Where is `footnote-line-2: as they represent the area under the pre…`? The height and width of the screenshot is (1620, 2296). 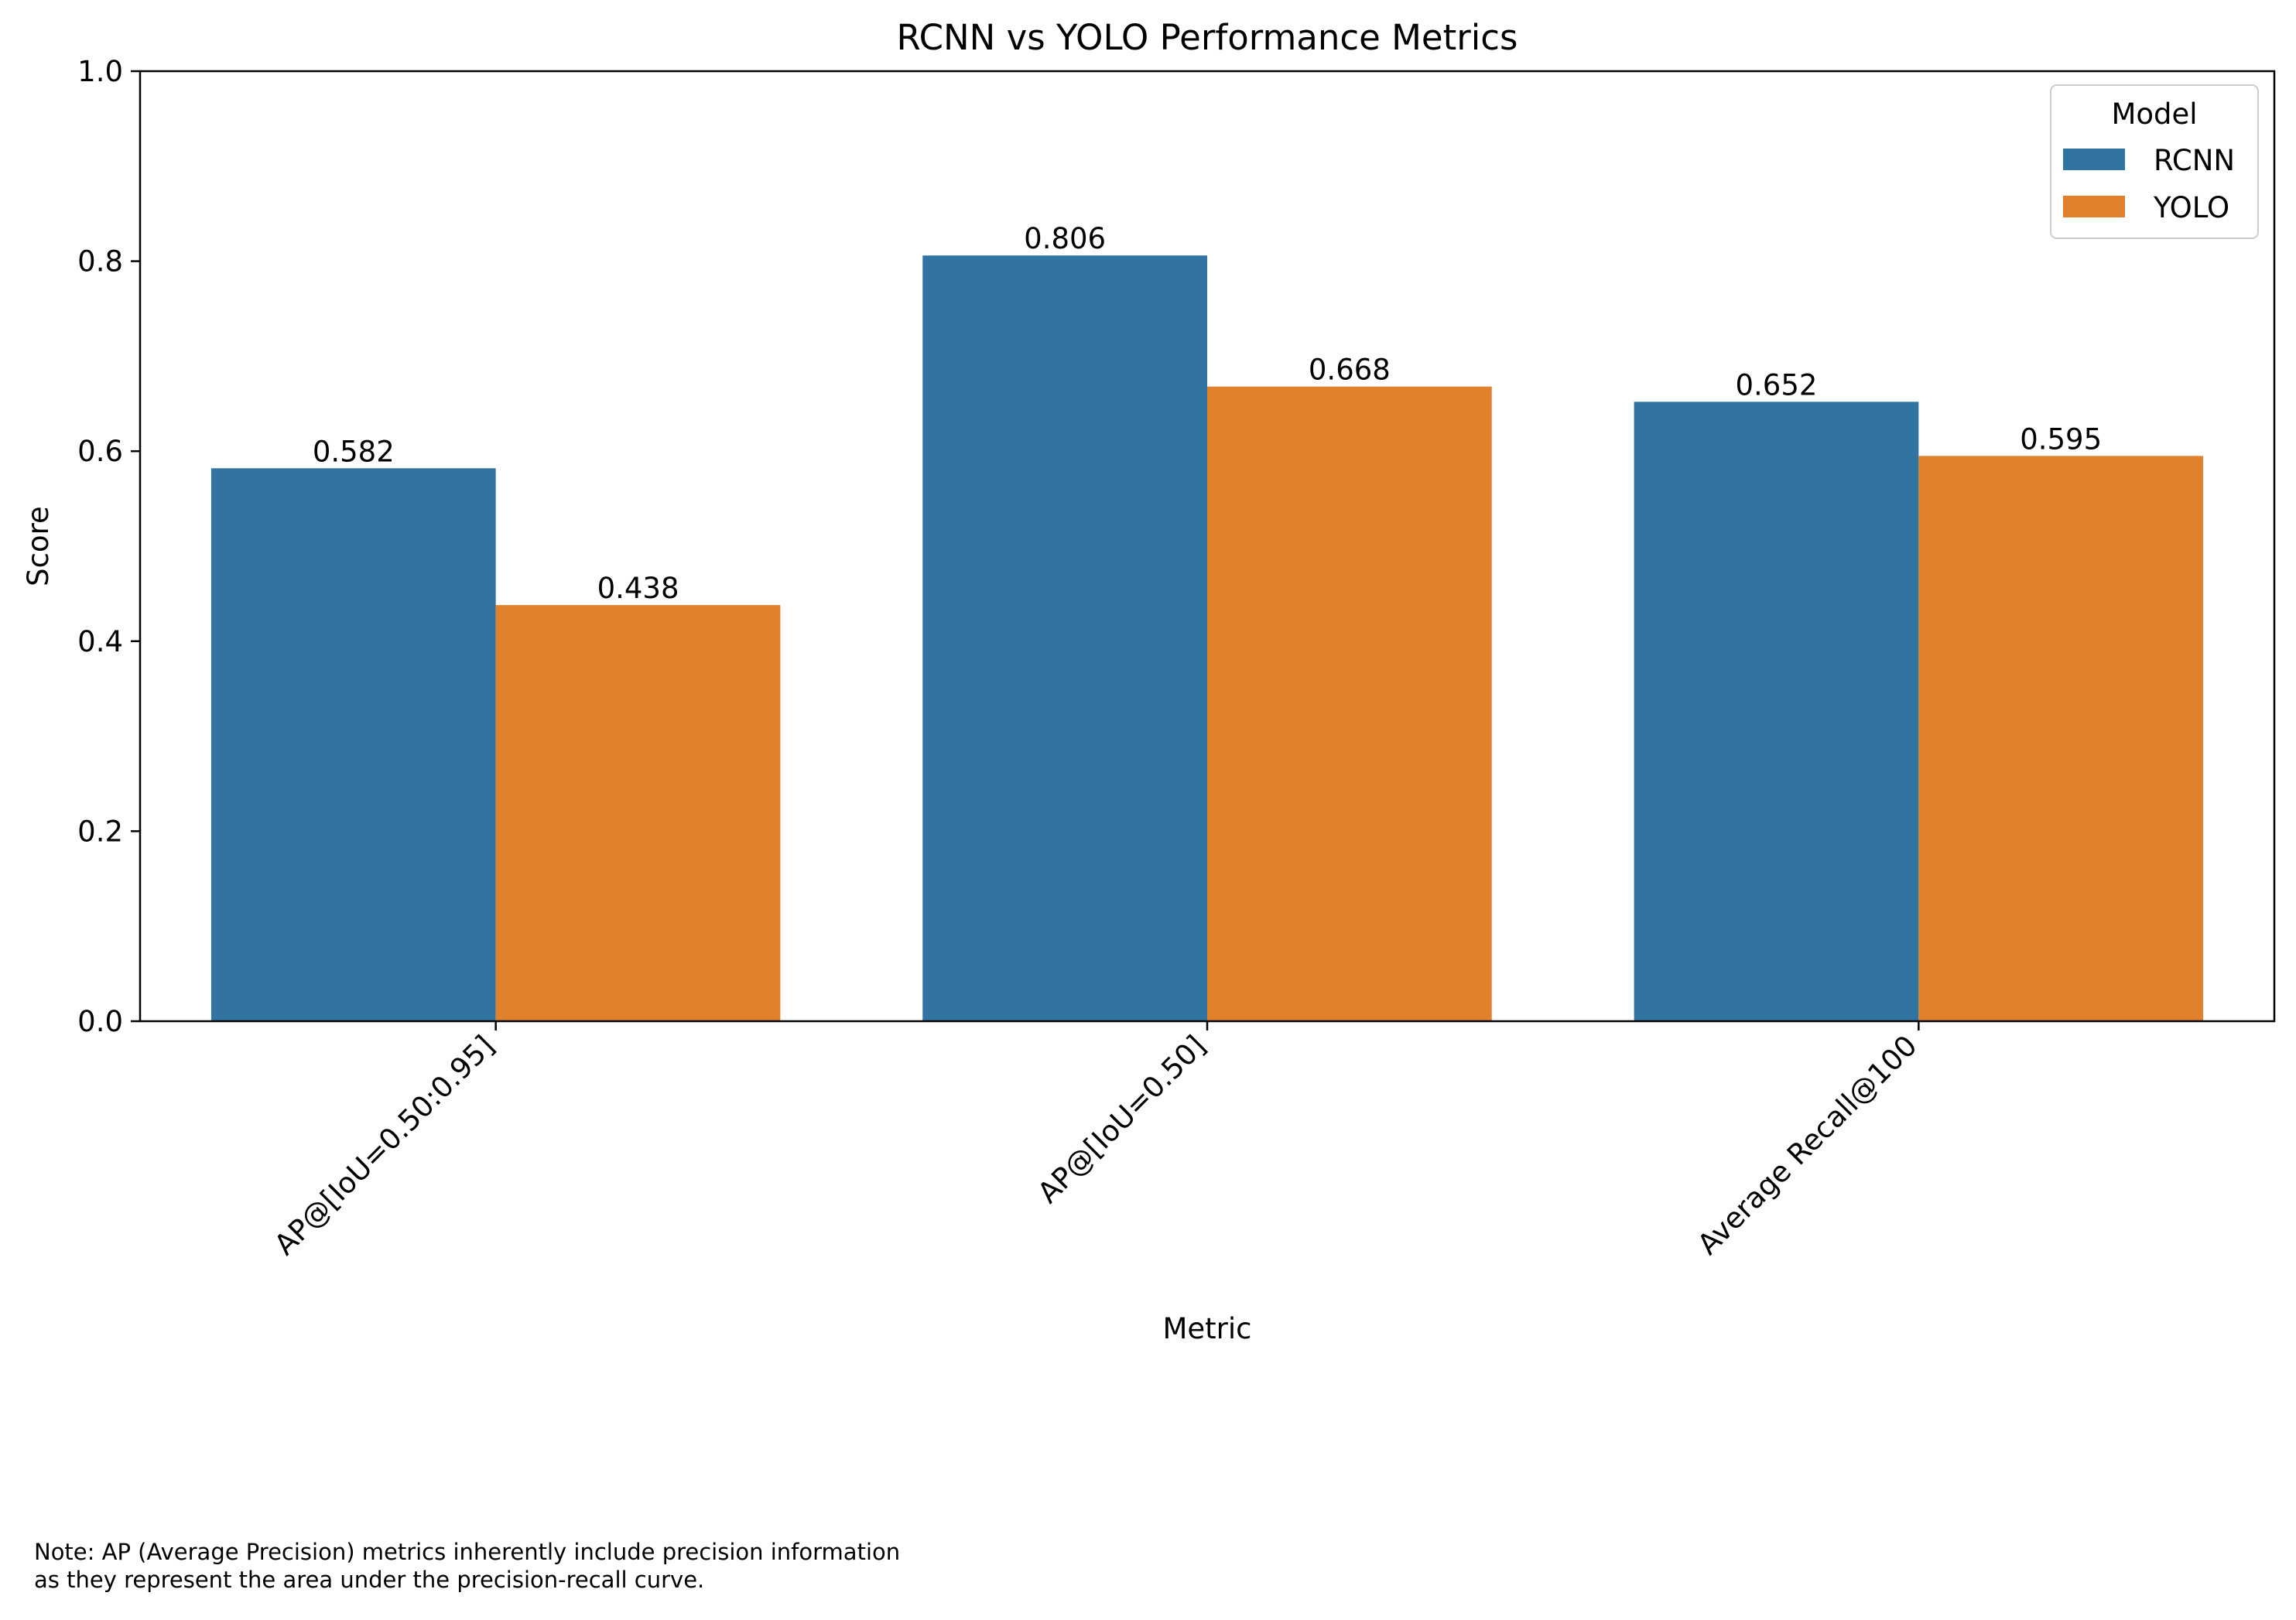
footnote-line-2: as they represent the area under the pre… is located at coordinates (369, 1580).